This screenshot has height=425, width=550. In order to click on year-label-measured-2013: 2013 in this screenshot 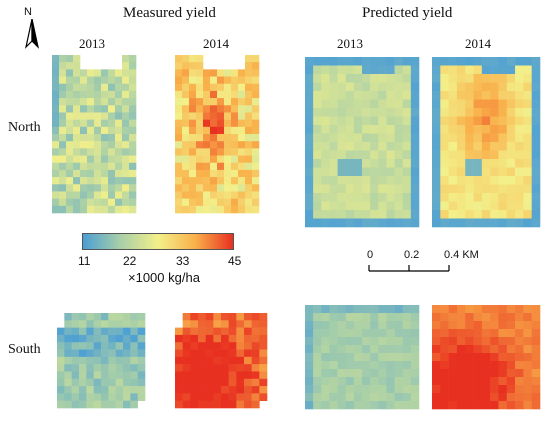, I will do `click(92, 43)`.